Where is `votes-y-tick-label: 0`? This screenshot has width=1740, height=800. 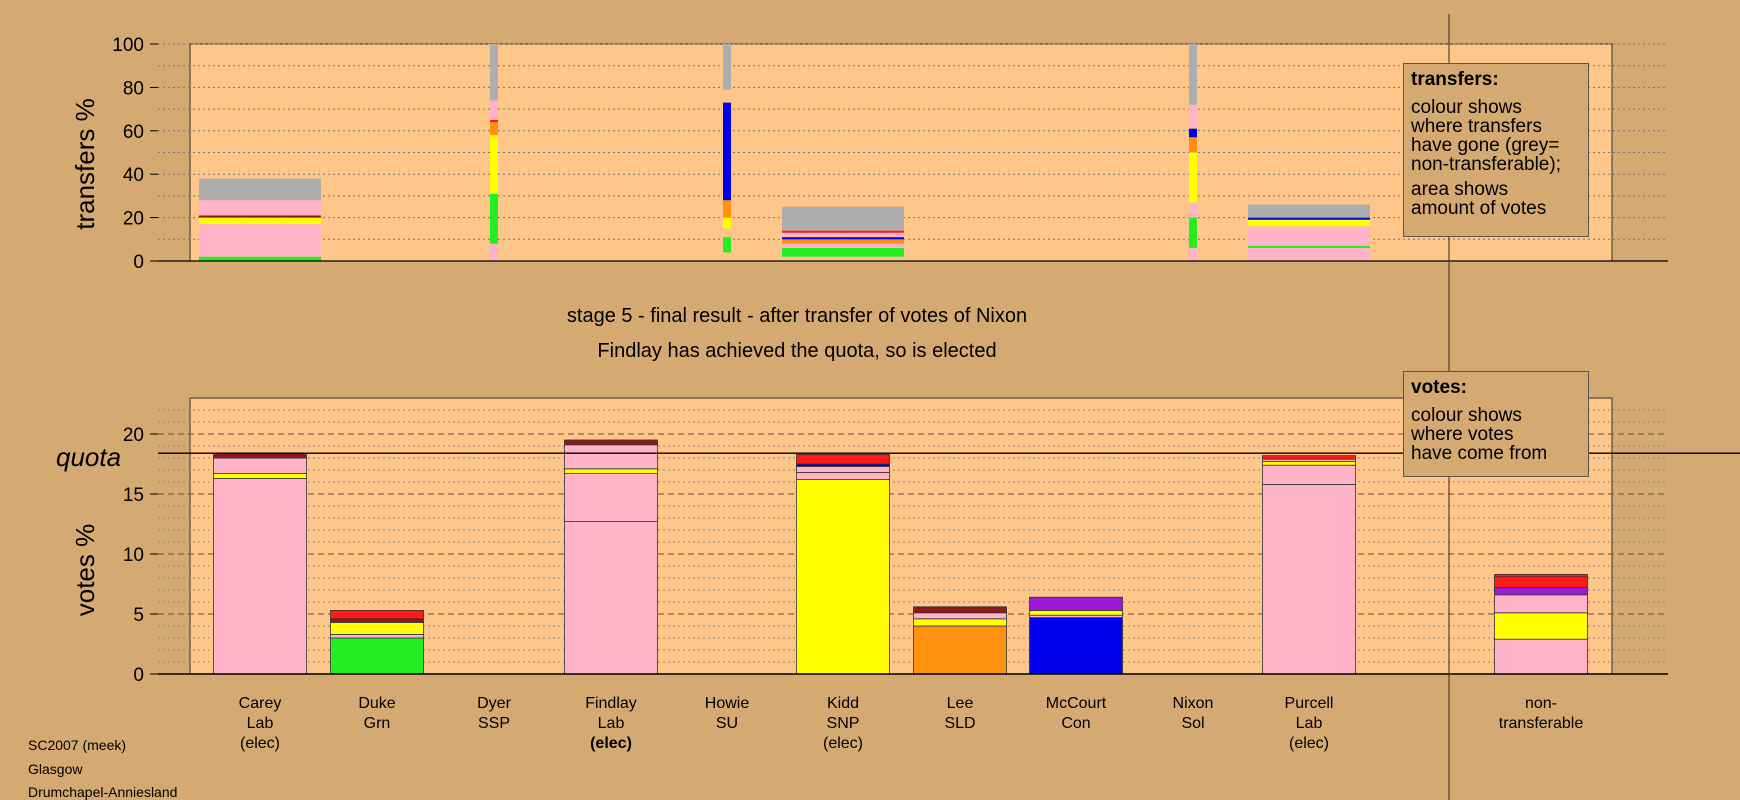 votes-y-tick-label: 0 is located at coordinates (138, 675).